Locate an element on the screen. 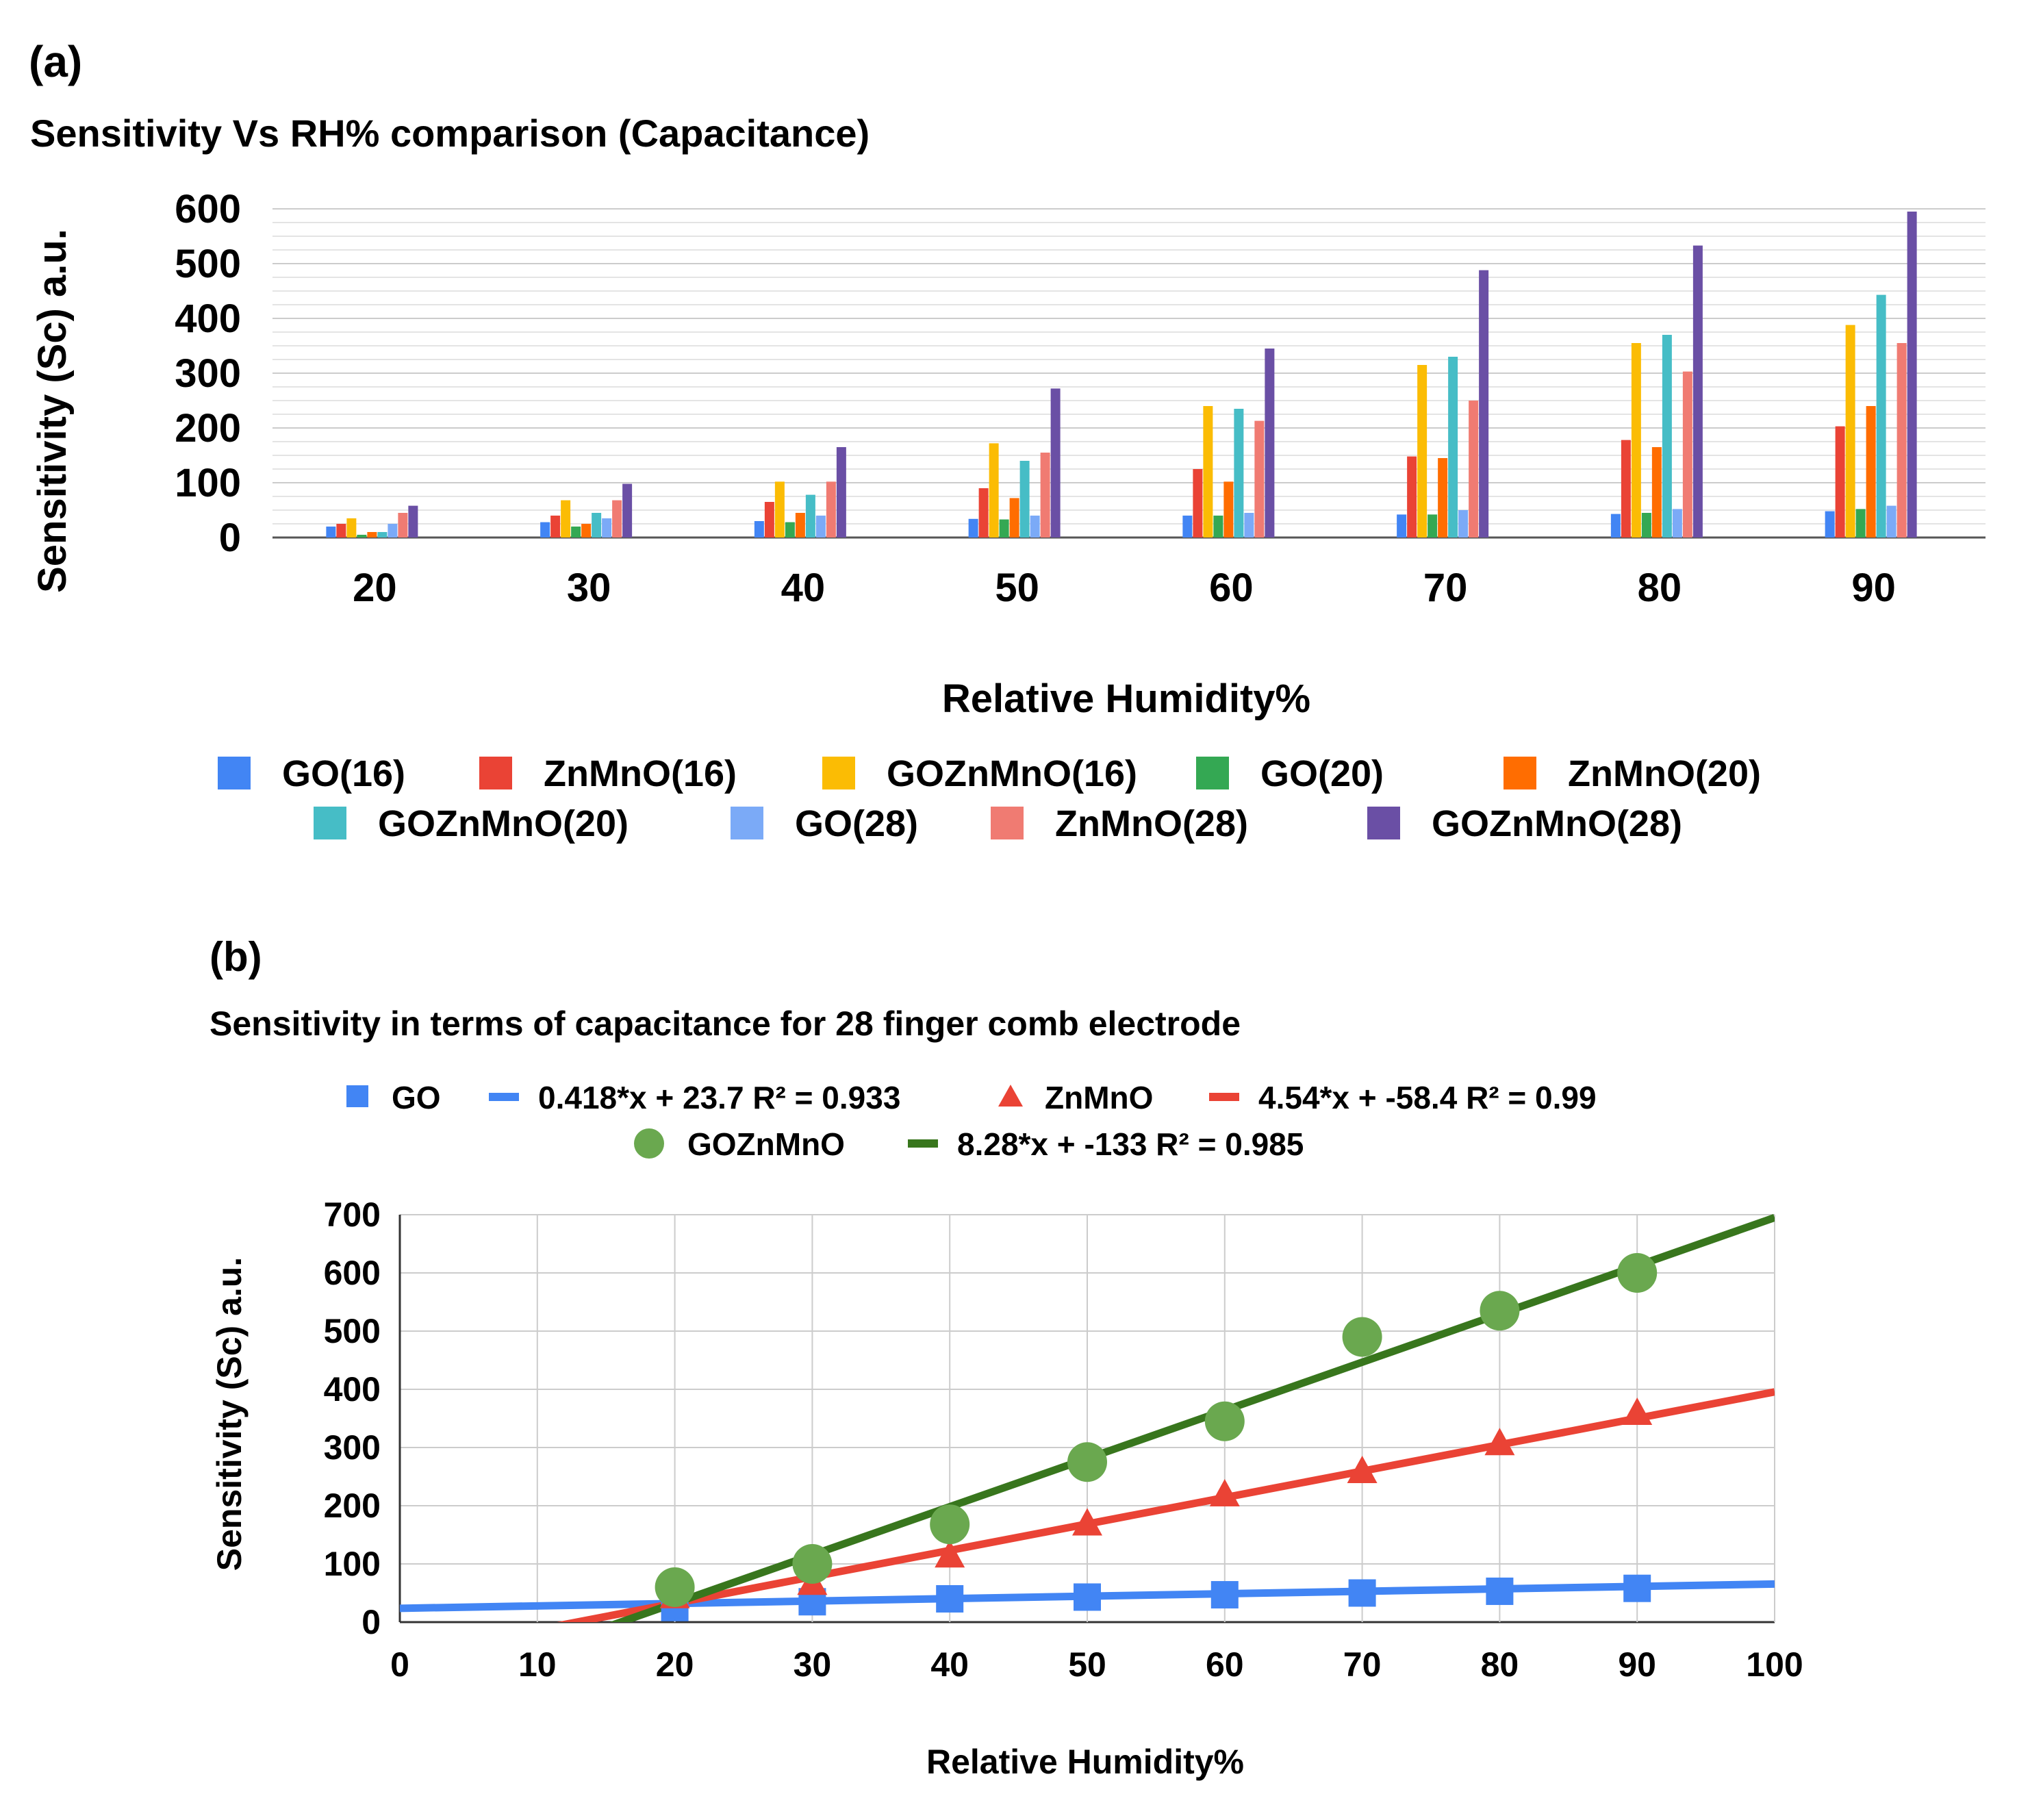 The width and height of the screenshot is (2017, 1820). chart-b-xlabel: Relative Humidity% is located at coordinates (1085, 1762).